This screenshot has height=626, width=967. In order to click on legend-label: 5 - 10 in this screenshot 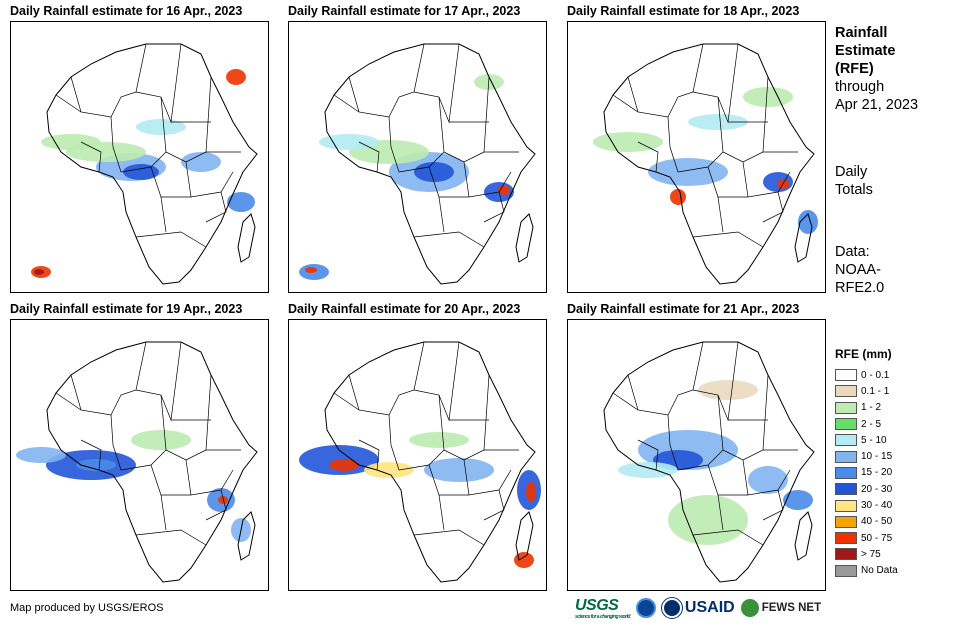, I will do `click(874, 440)`.